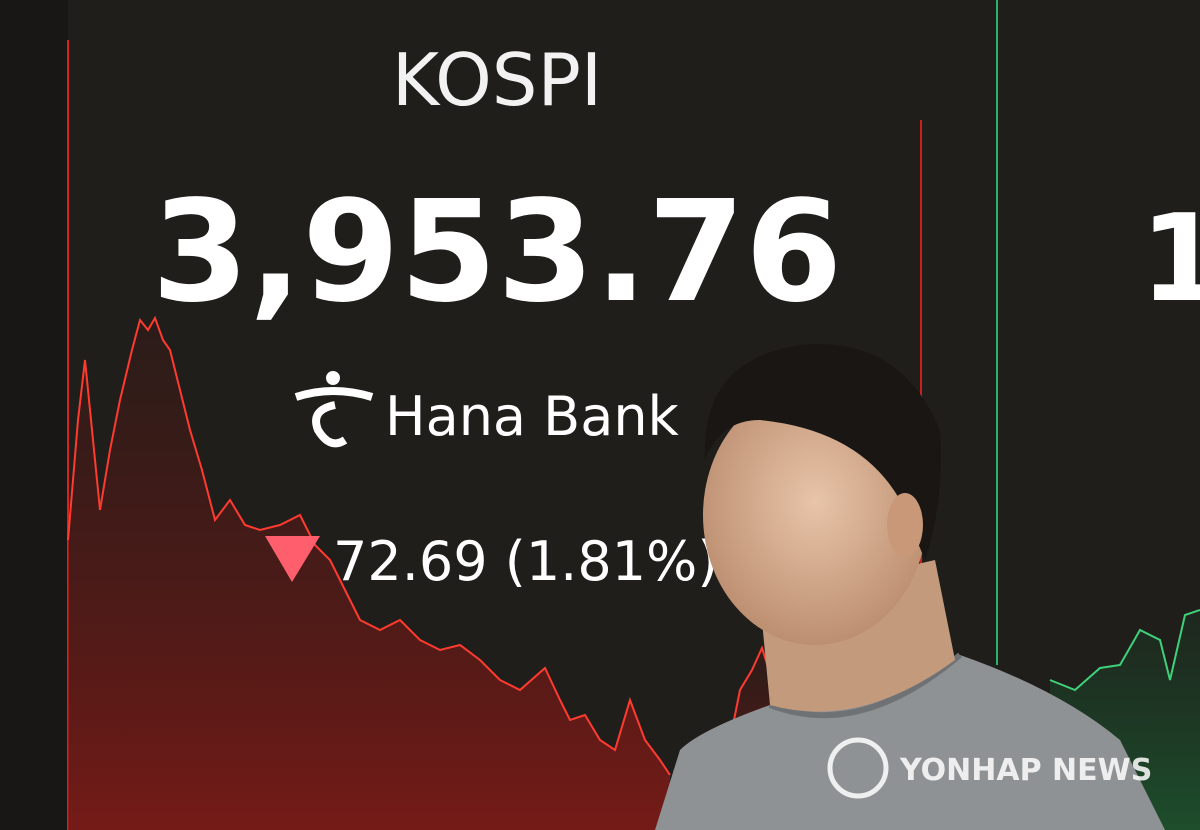 Image resolution: width=1200 pixels, height=830 pixels. What do you see at coordinates (1124, 650) in the screenshot?
I see `chart-line` at bounding box center [1124, 650].